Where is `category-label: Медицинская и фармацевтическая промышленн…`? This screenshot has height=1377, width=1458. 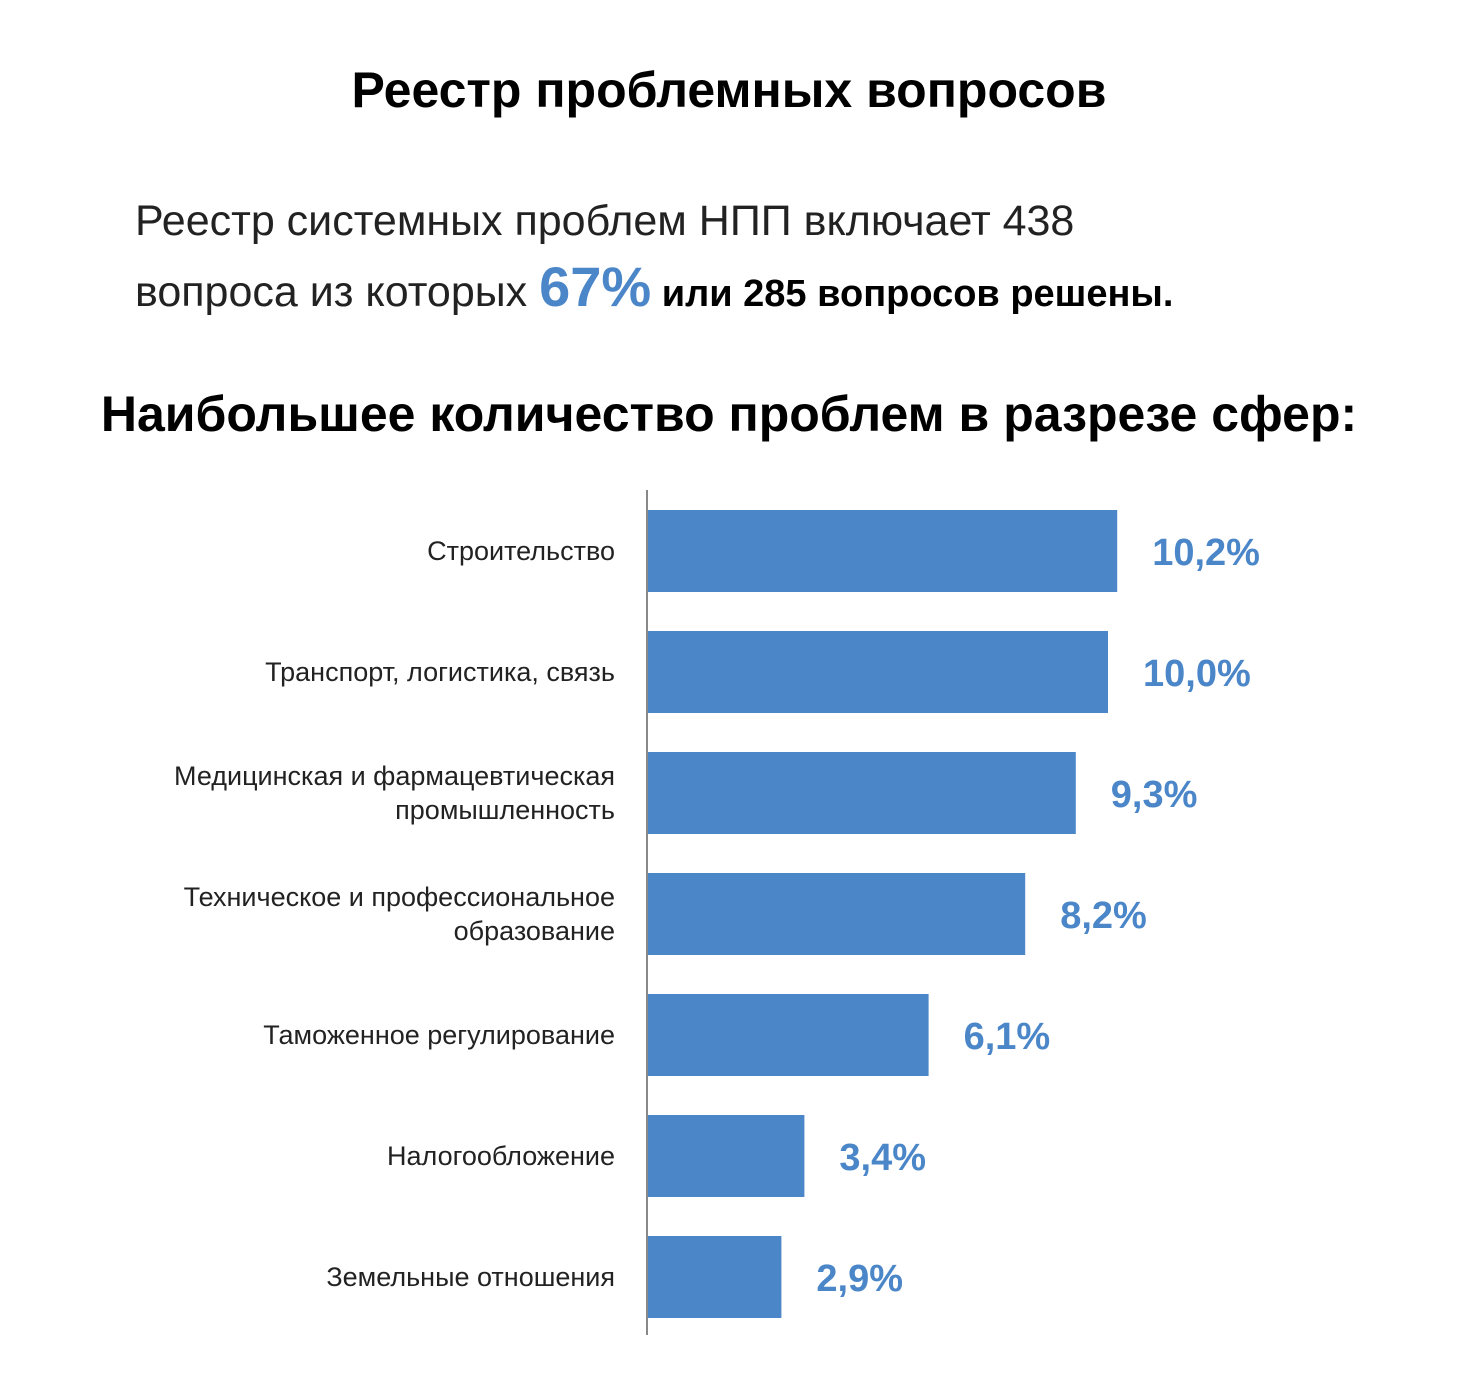 category-label: Медицинская и фармацевтическая промышленн… is located at coordinates (394, 793).